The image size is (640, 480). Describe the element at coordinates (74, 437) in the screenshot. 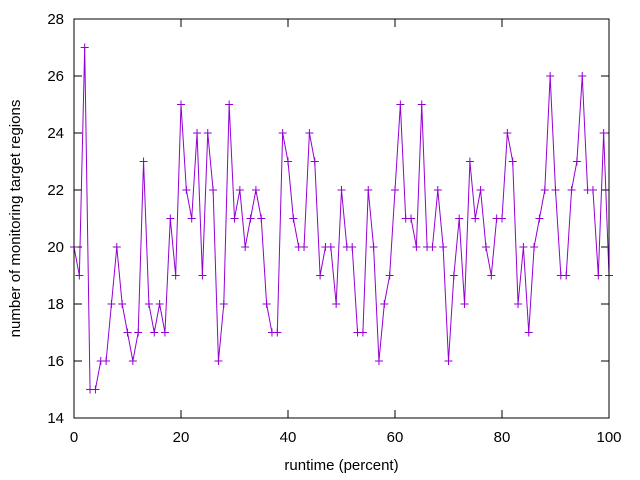

I see `x-tick-label: 0` at that location.